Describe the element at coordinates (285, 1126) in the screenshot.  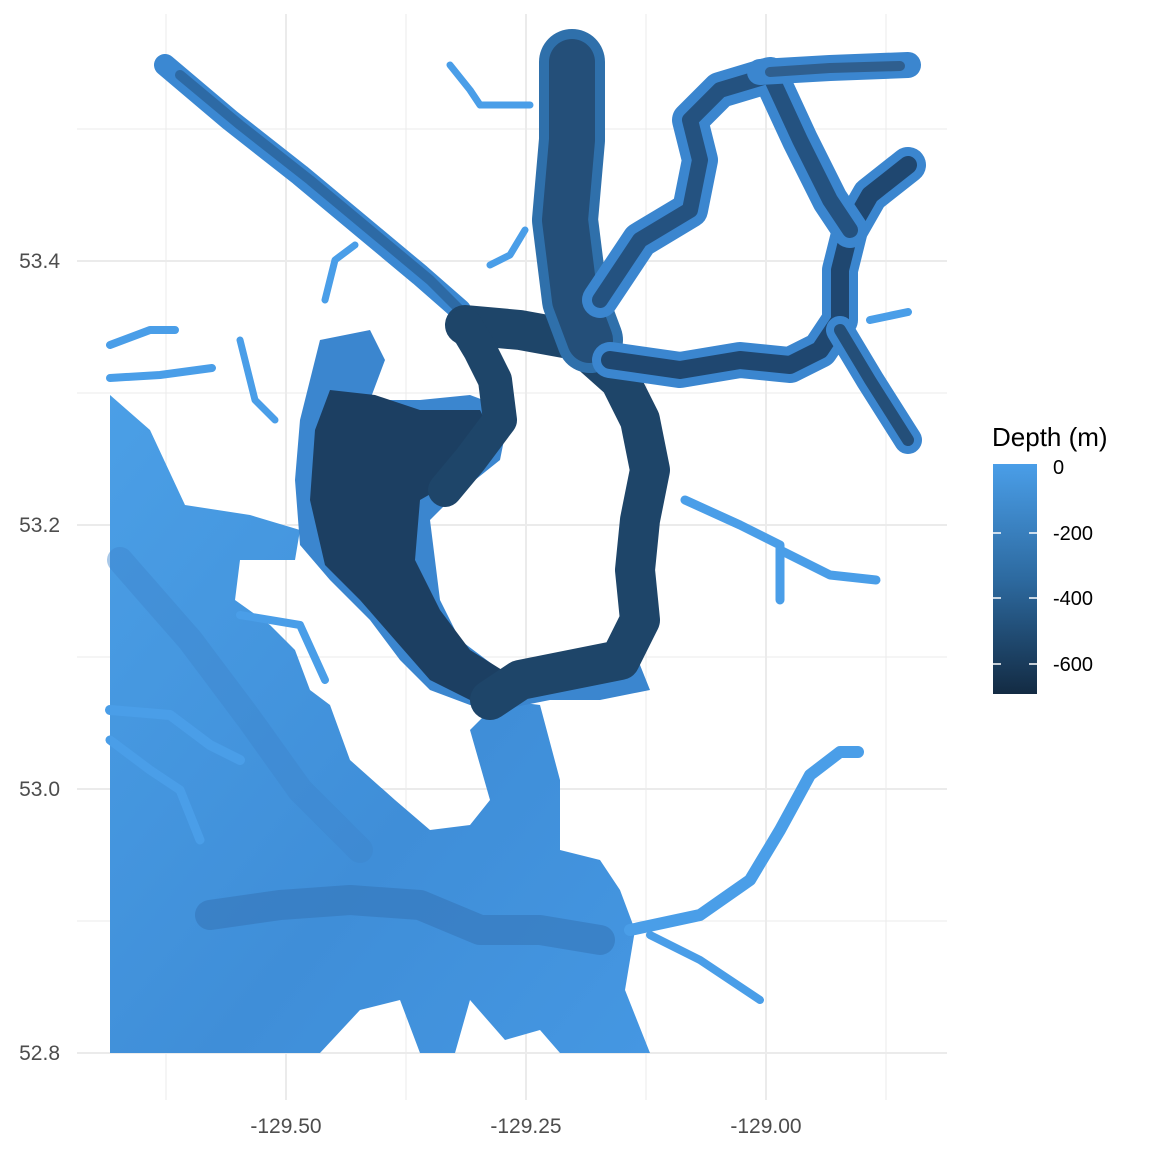
I see `x-tick-label: -129.50` at that location.